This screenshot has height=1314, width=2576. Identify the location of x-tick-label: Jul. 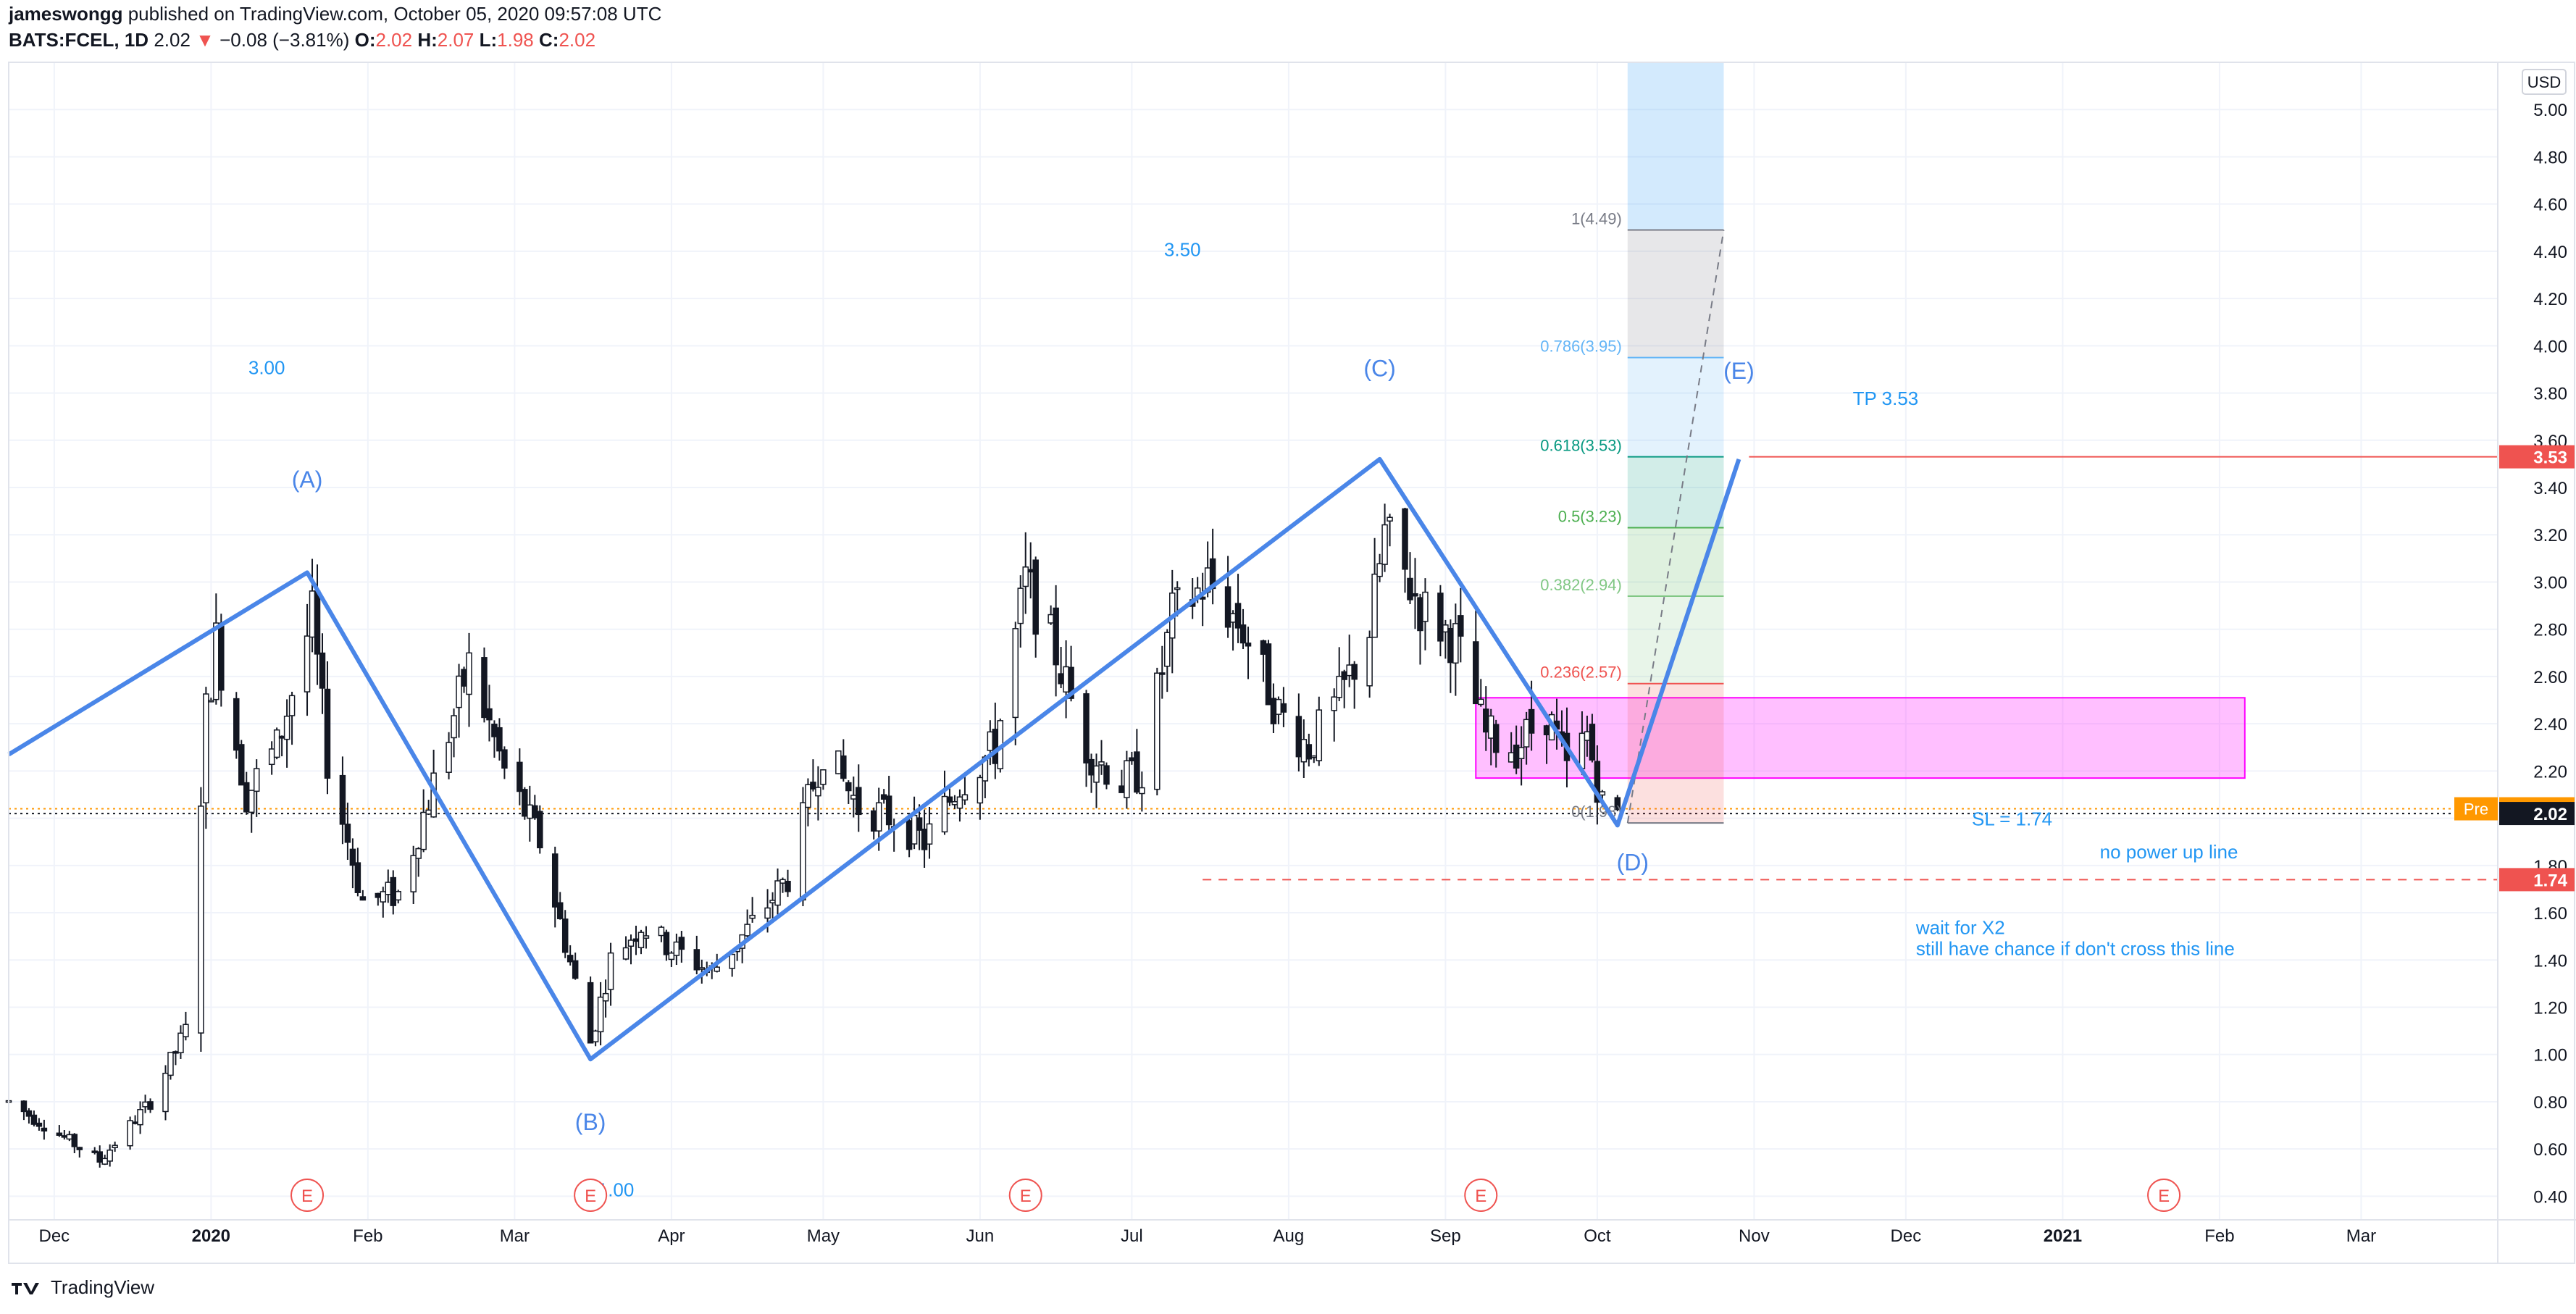
(1132, 1236).